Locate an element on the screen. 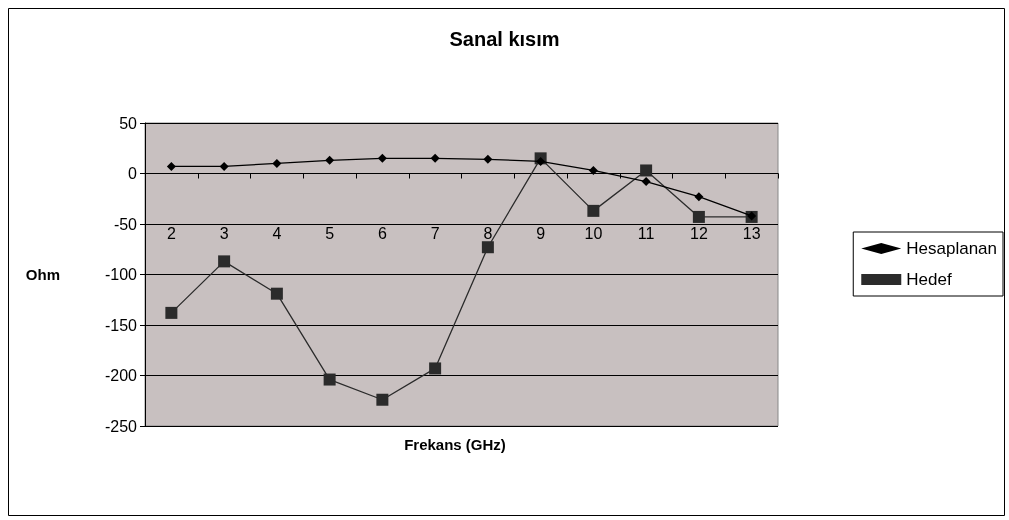  y-tick-label: 0 is located at coordinates (133, 173).